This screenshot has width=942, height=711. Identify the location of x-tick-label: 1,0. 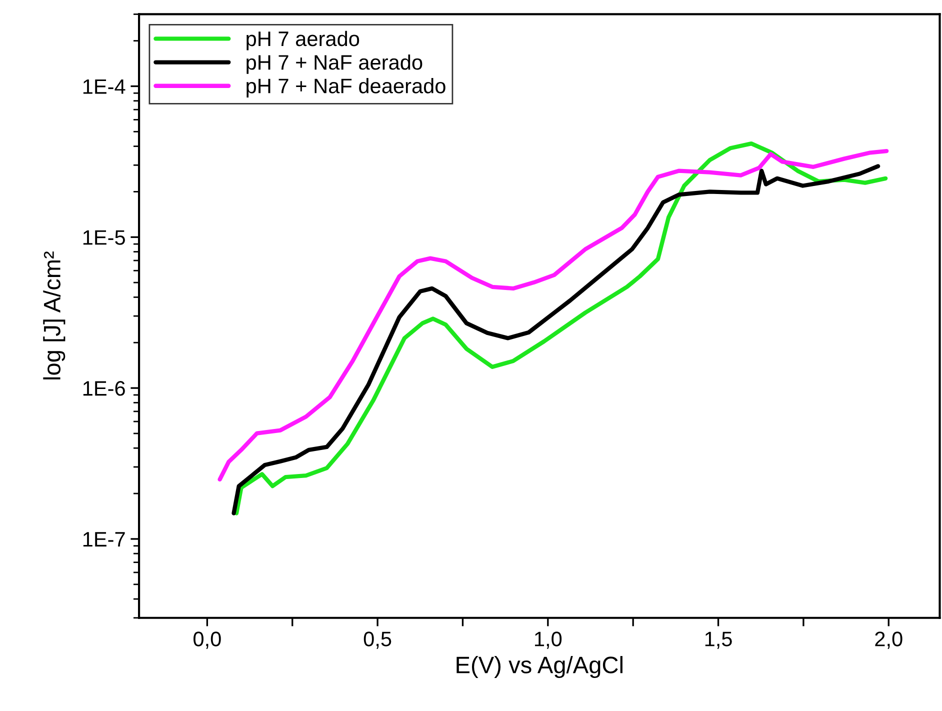
(548, 640).